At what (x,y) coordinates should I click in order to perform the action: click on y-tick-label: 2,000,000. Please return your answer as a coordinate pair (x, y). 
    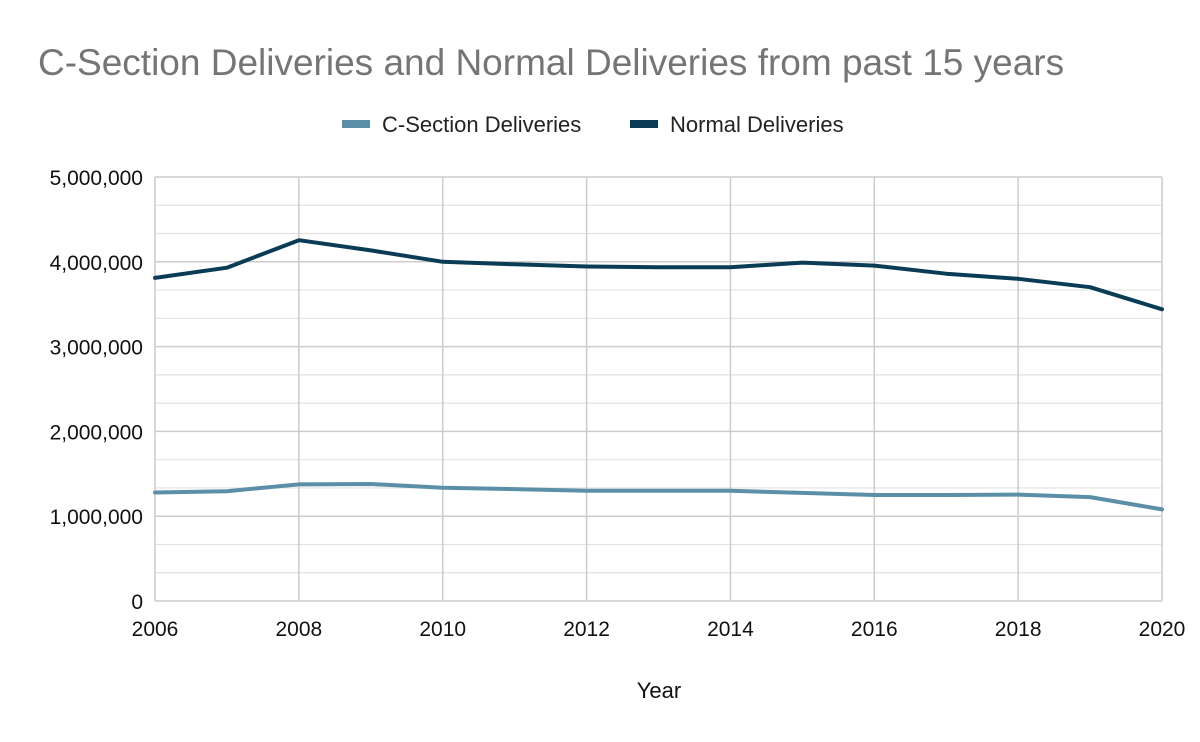
    Looking at the image, I should click on (96, 432).